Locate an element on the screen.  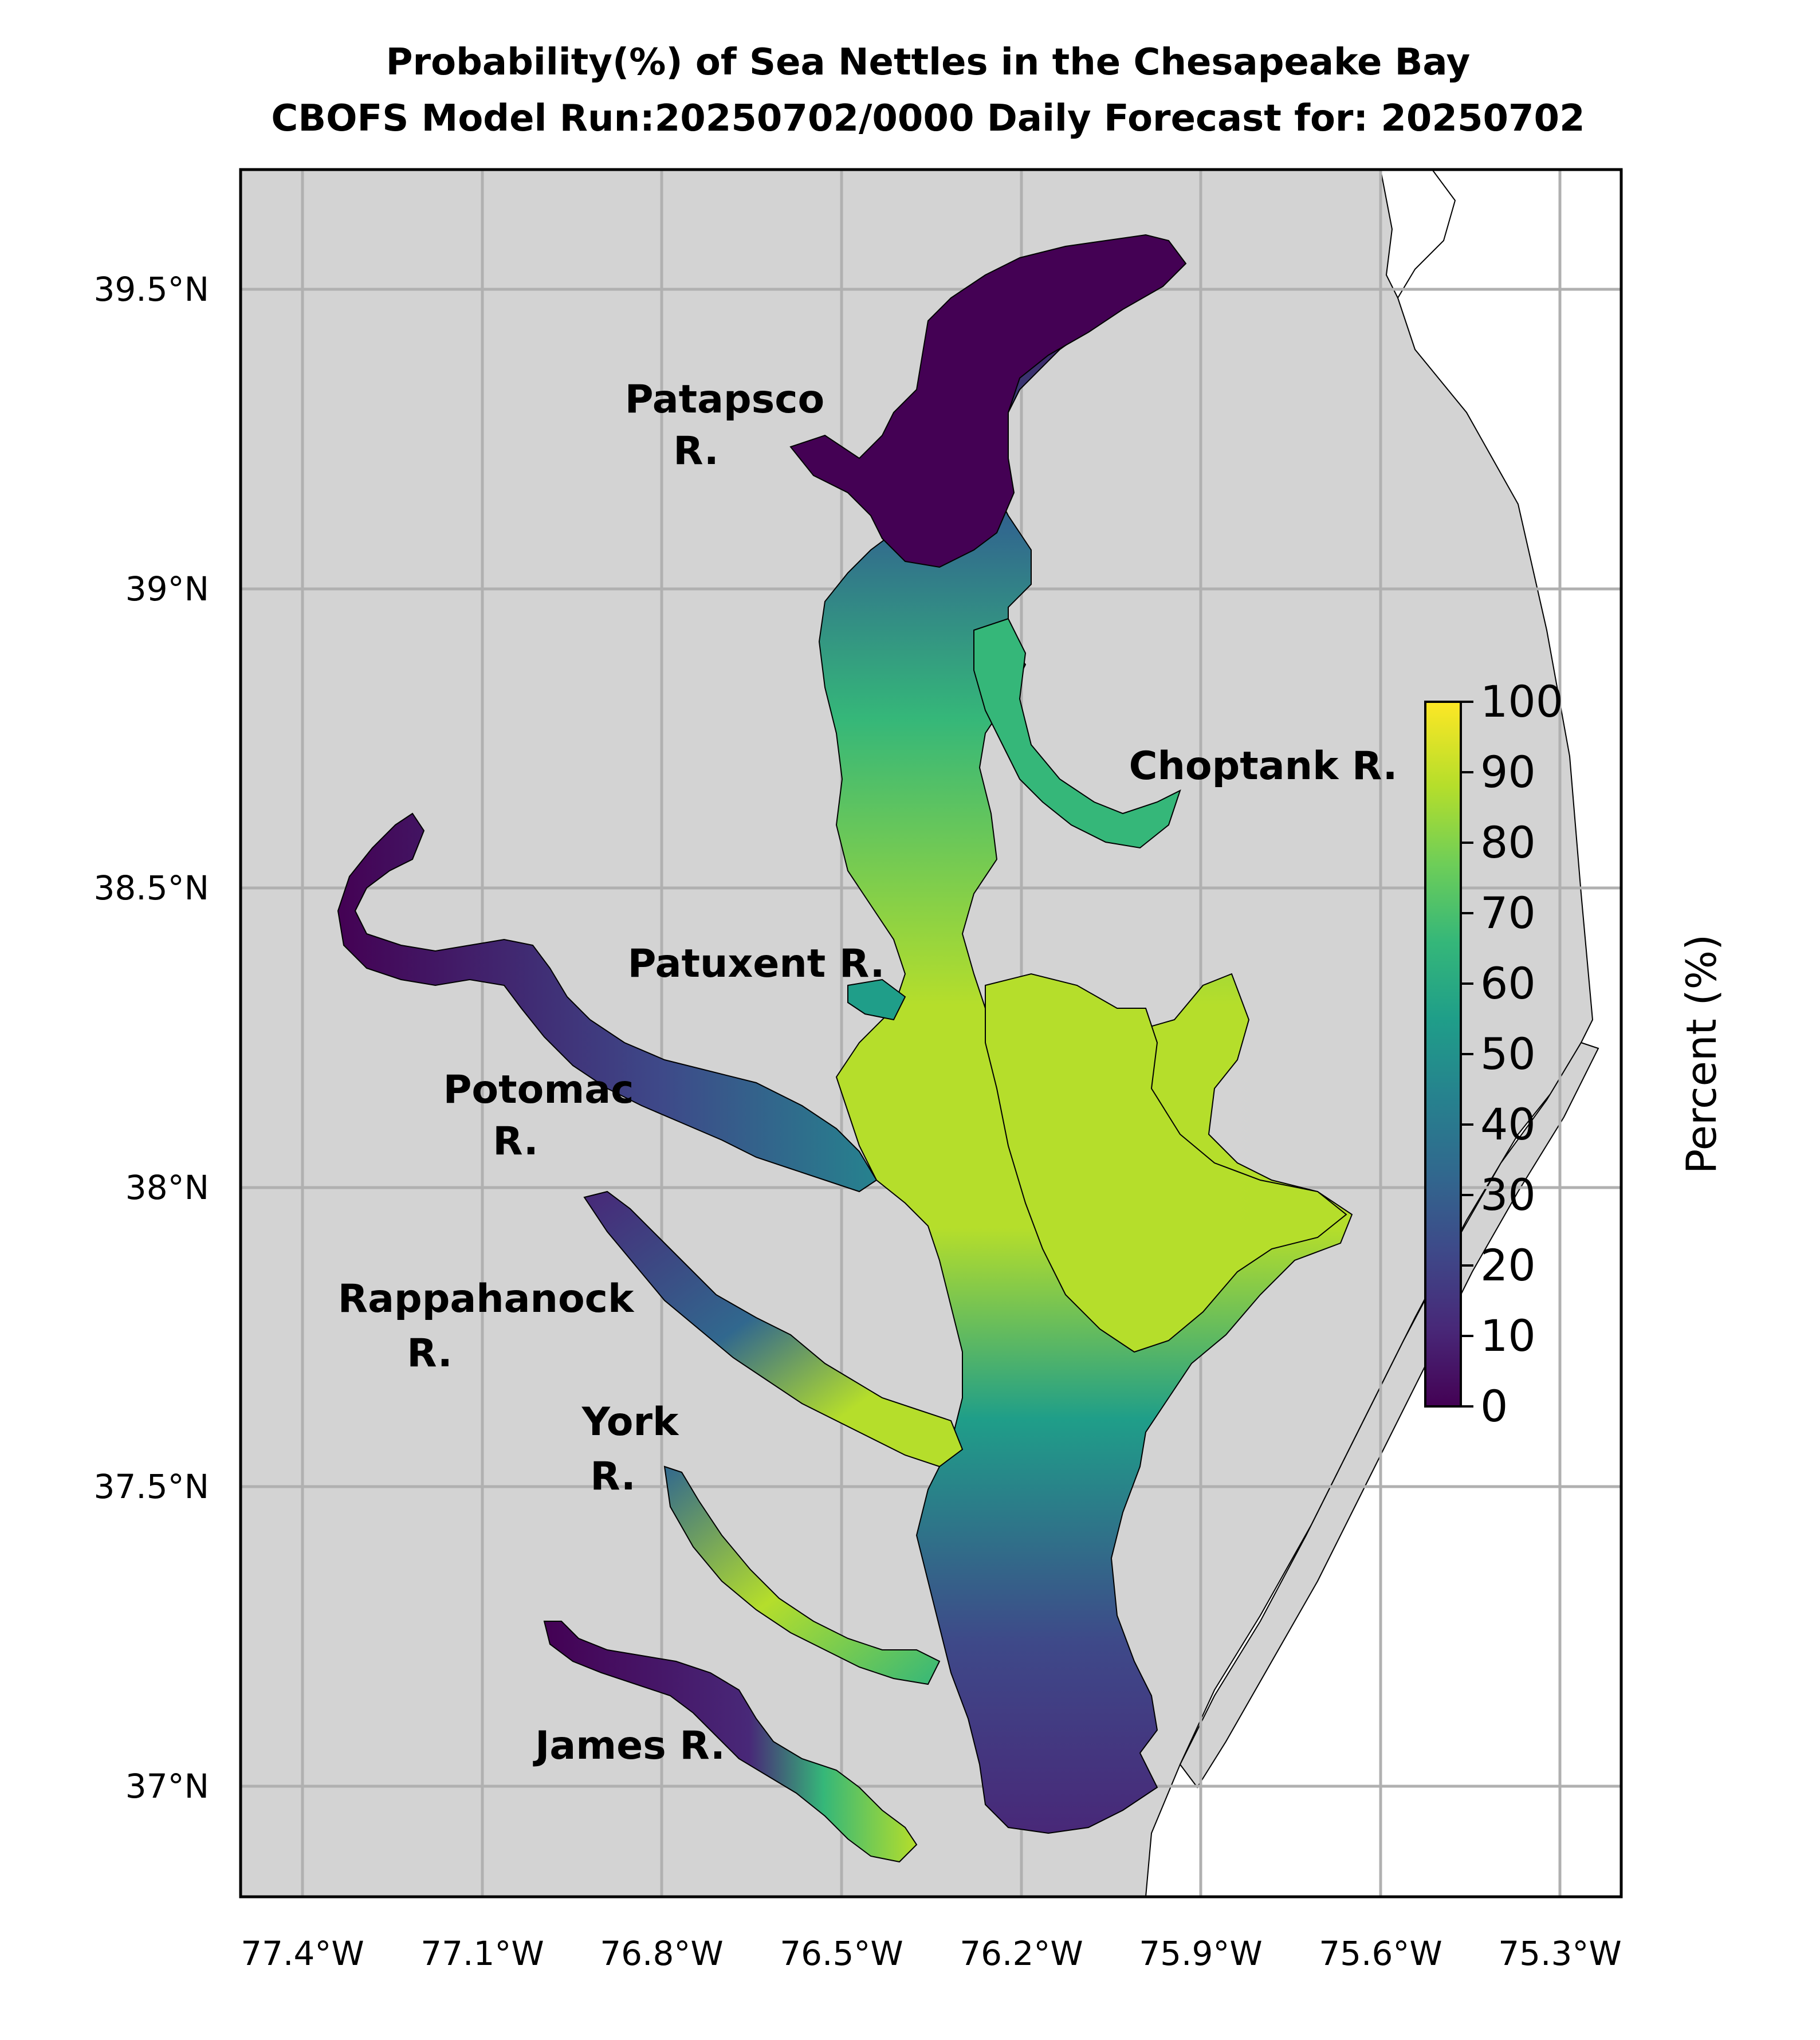
lon-tick-label: 76.2°W is located at coordinates (1021, 1953).